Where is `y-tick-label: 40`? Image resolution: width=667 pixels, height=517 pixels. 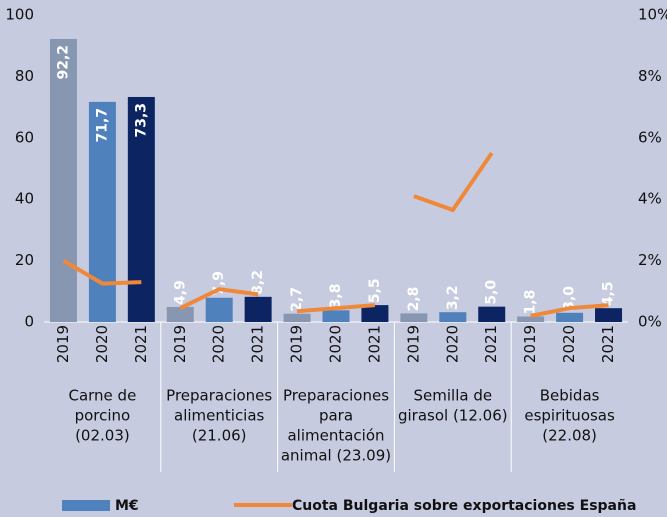
y-tick-label: 40 is located at coordinates (24, 199).